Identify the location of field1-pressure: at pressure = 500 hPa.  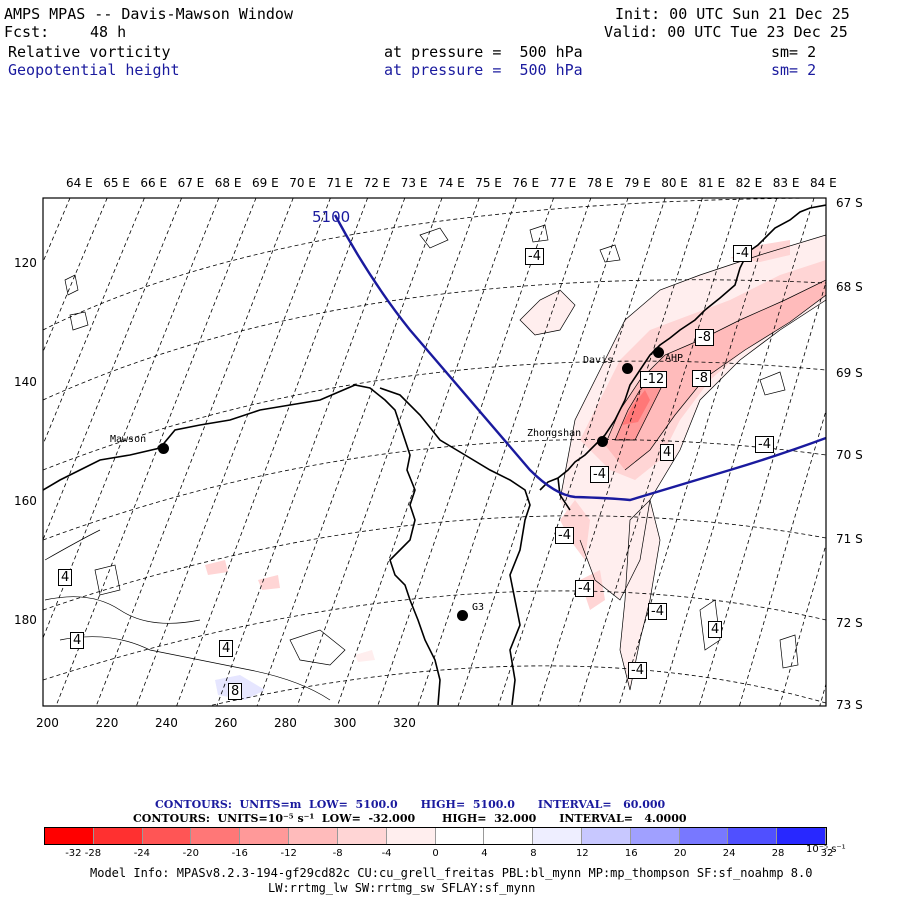
(483, 52).